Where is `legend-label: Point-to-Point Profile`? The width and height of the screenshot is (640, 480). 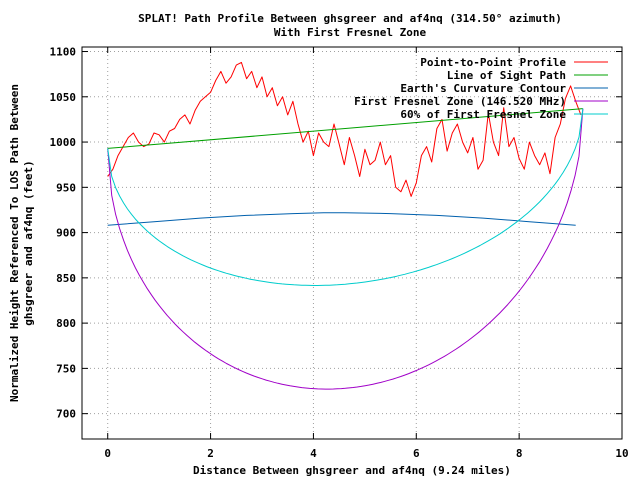 legend-label: Point-to-Point Profile is located at coordinates (493, 62).